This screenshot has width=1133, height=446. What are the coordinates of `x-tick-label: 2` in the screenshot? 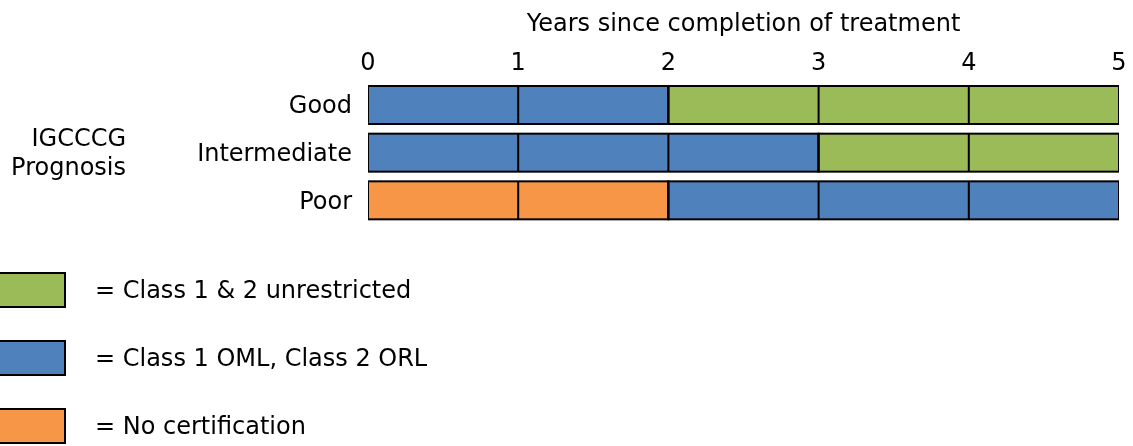 It's located at (668, 62).